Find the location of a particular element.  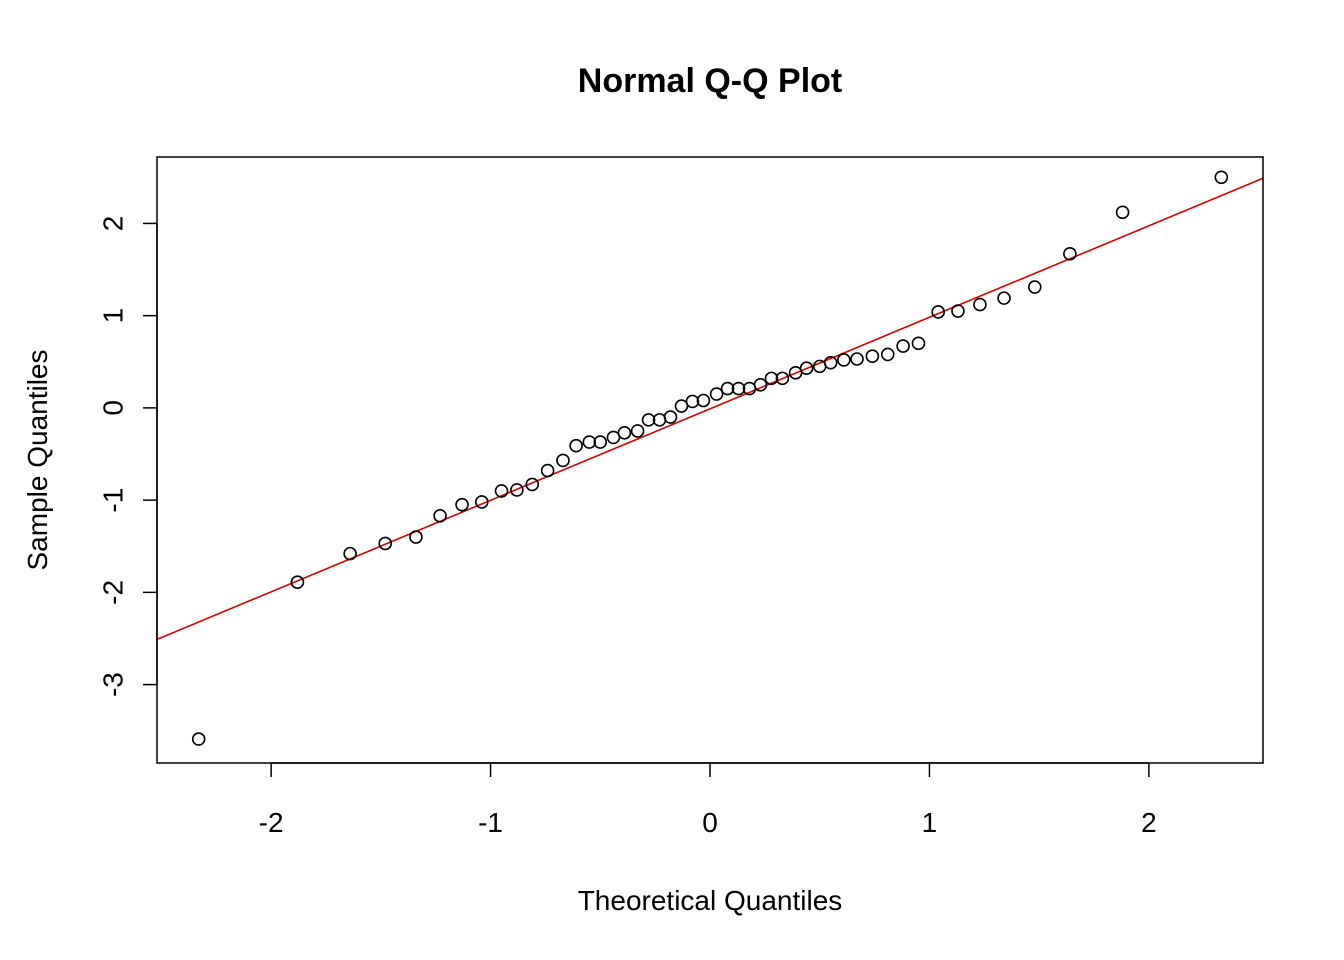

y-axis: -3 -2 -1 0 1 2 is located at coordinates (128, 456).